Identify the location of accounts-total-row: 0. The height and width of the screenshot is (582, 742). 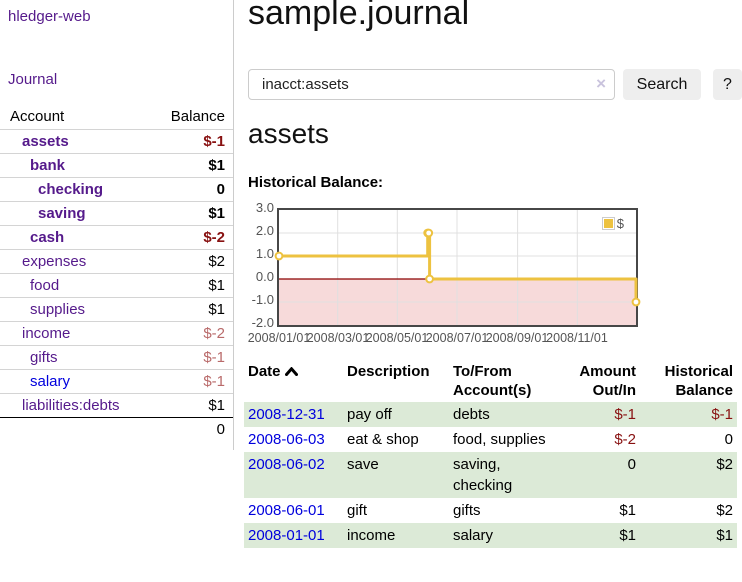
(116, 429).